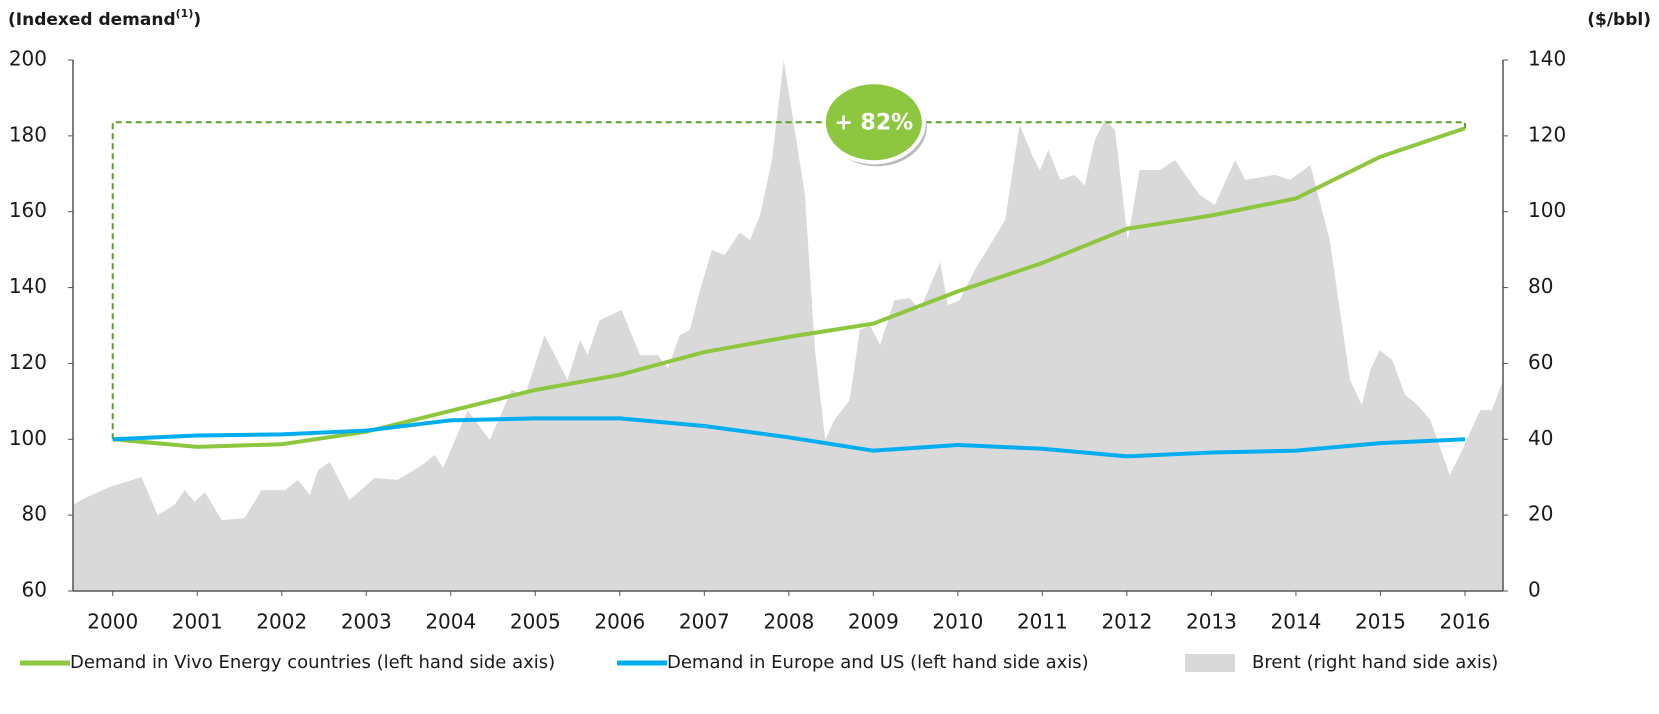  I want to click on annotation-bubble, so click(873, 122).